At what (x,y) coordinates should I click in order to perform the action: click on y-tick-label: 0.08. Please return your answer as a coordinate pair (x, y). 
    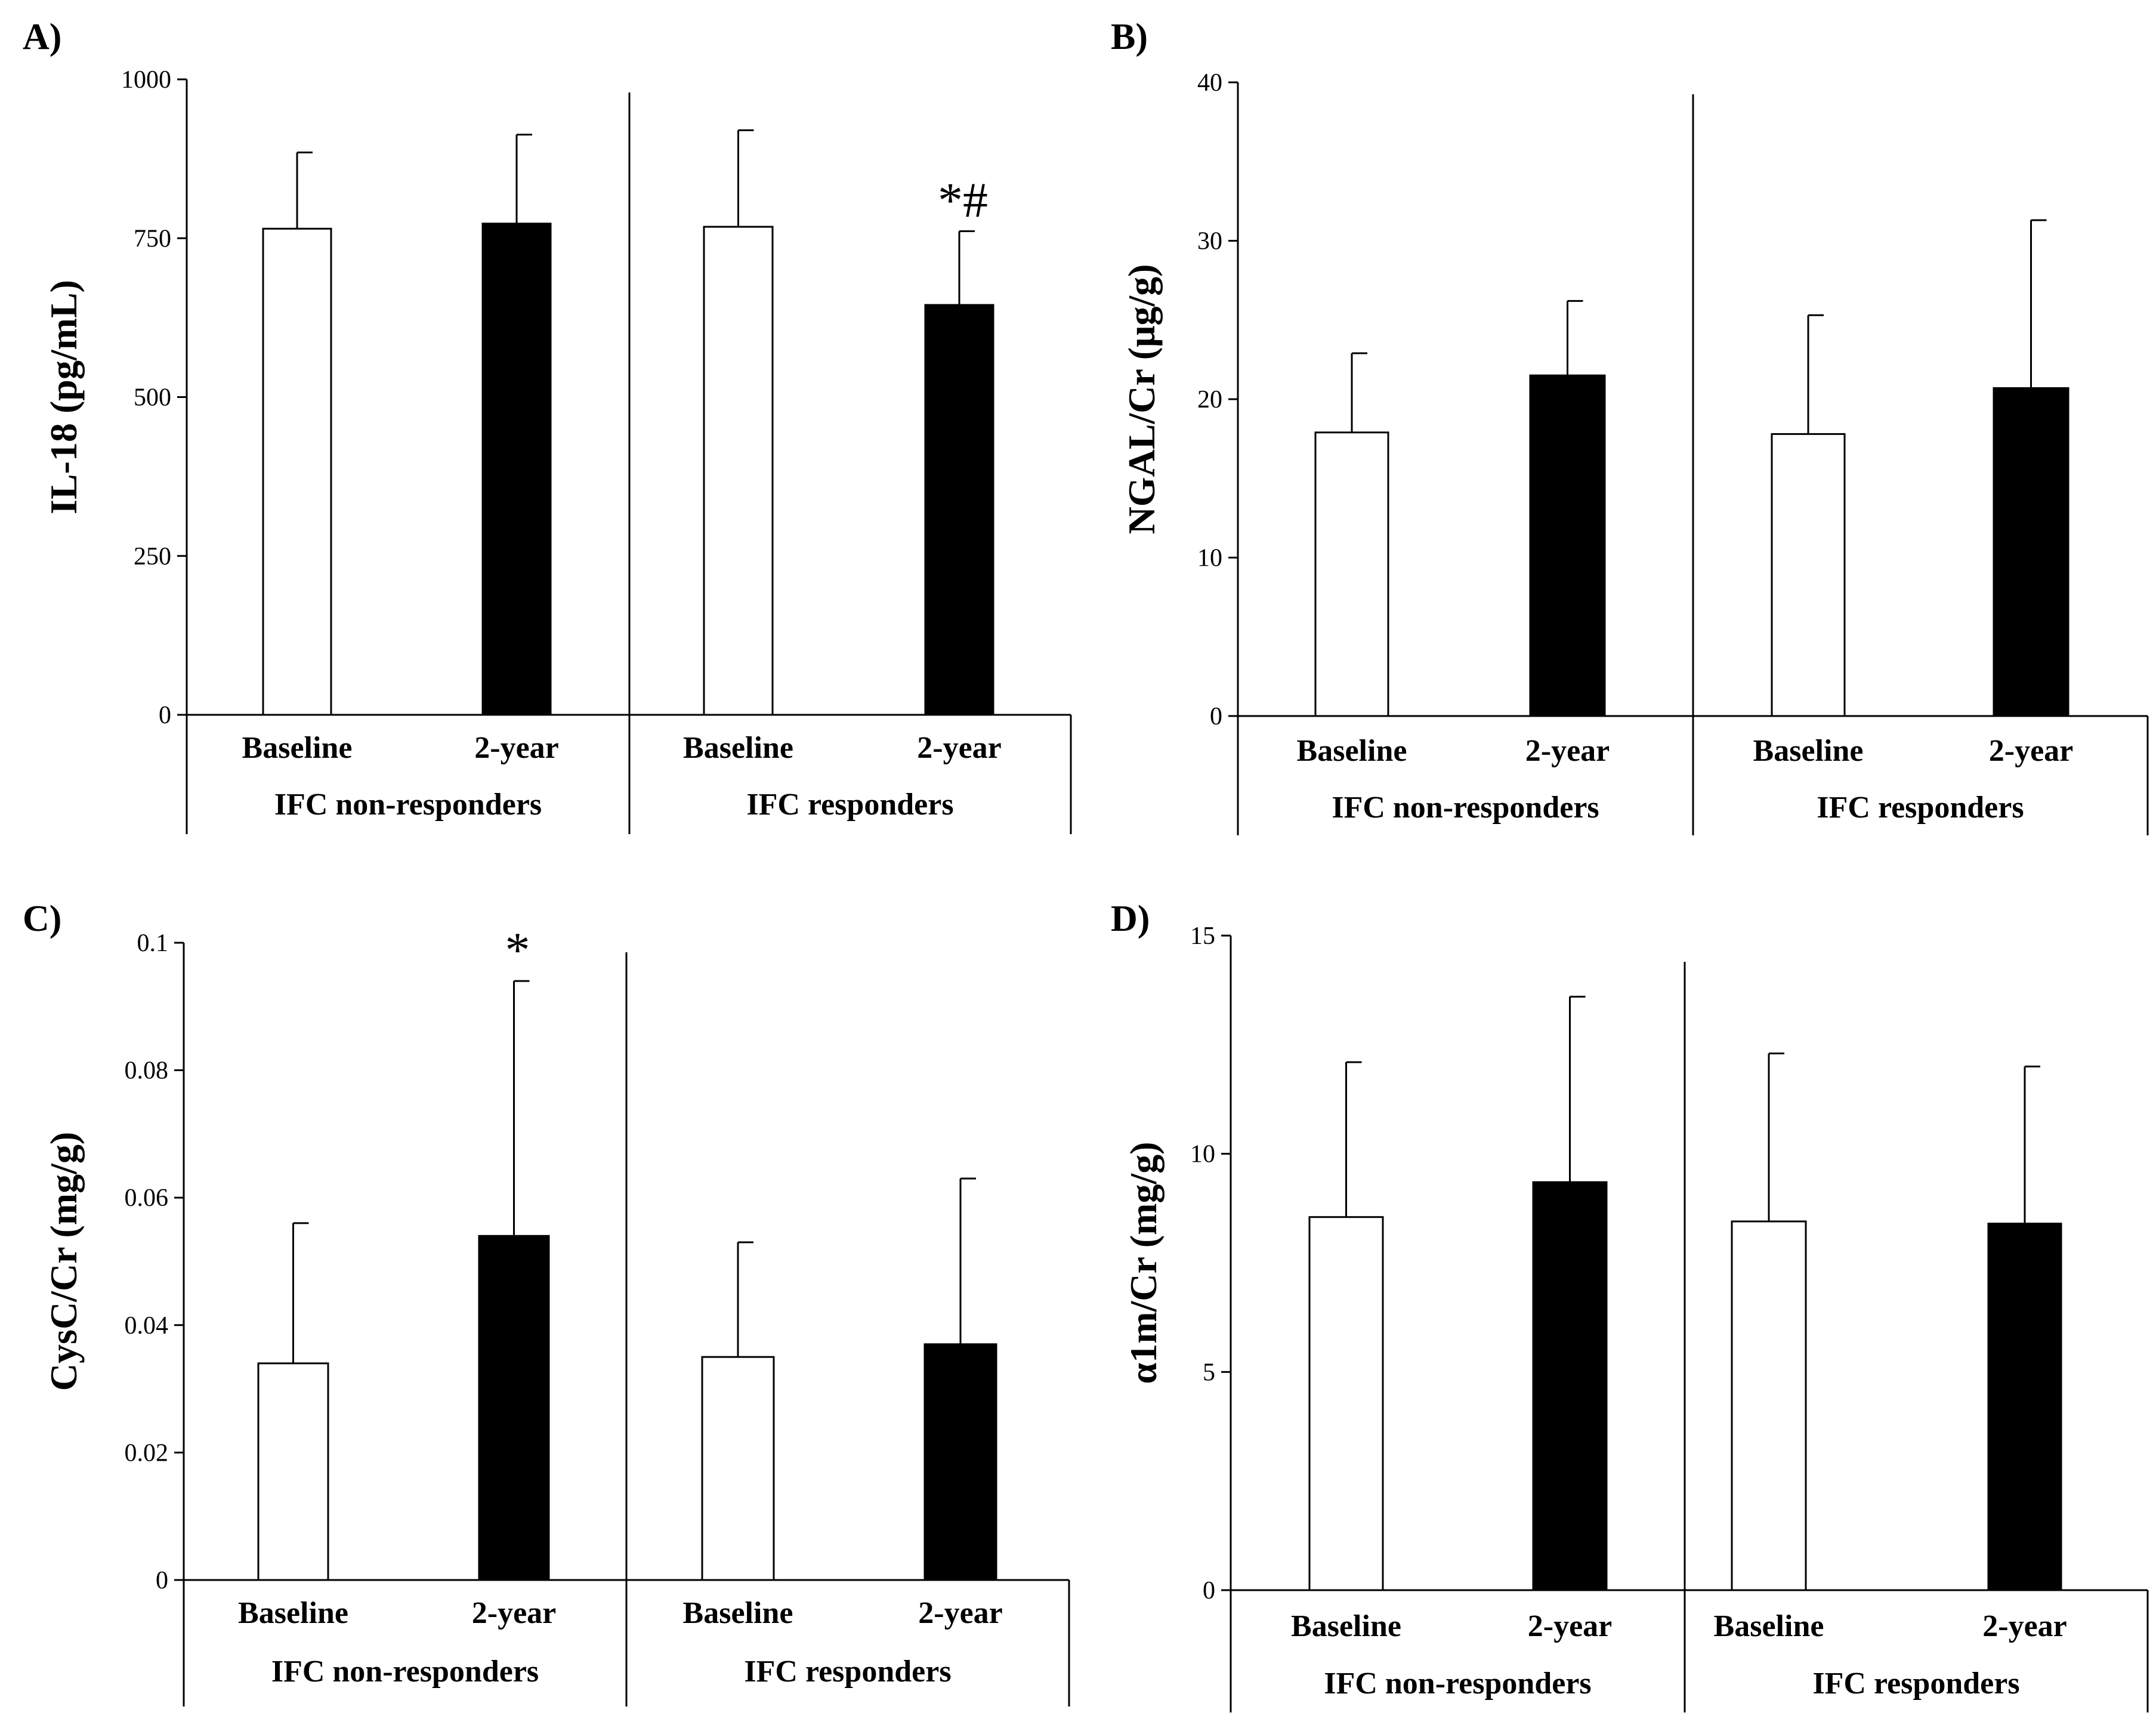
    Looking at the image, I should click on (147, 1071).